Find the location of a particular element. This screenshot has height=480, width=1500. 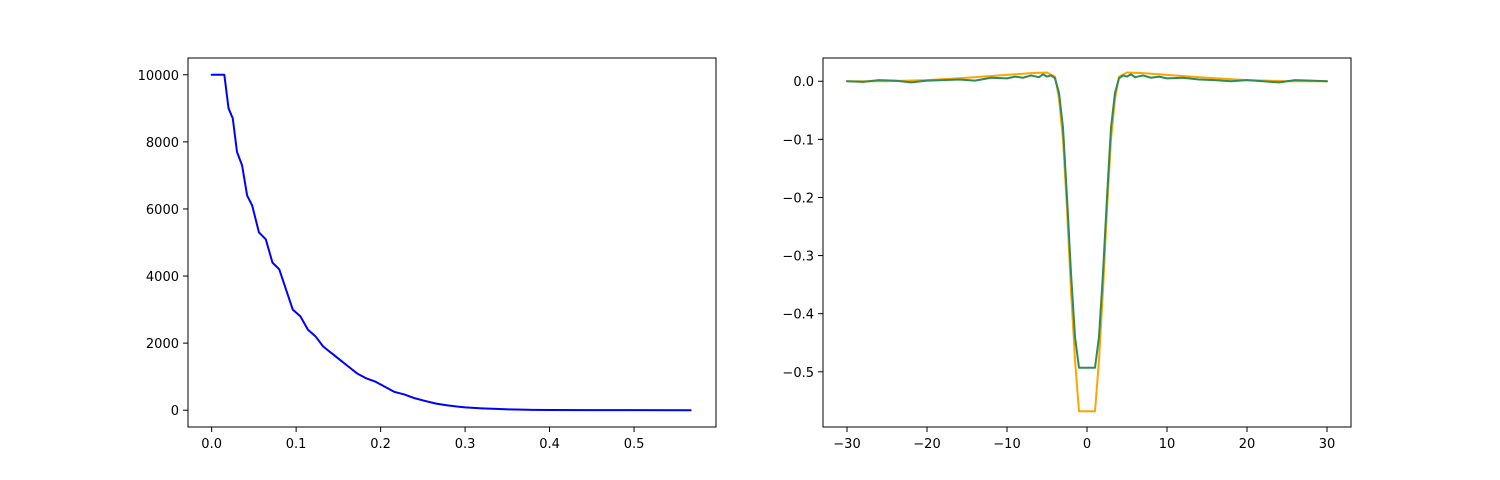

x-tick-label: 0 is located at coordinates (1087, 444).